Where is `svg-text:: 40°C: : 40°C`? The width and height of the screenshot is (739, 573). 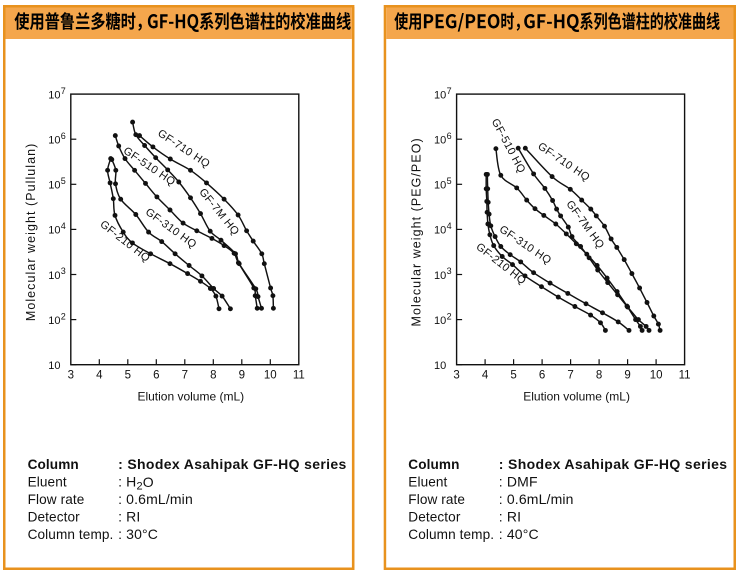
svg-text:: 40°C: : 40°C is located at coordinates (519, 534).